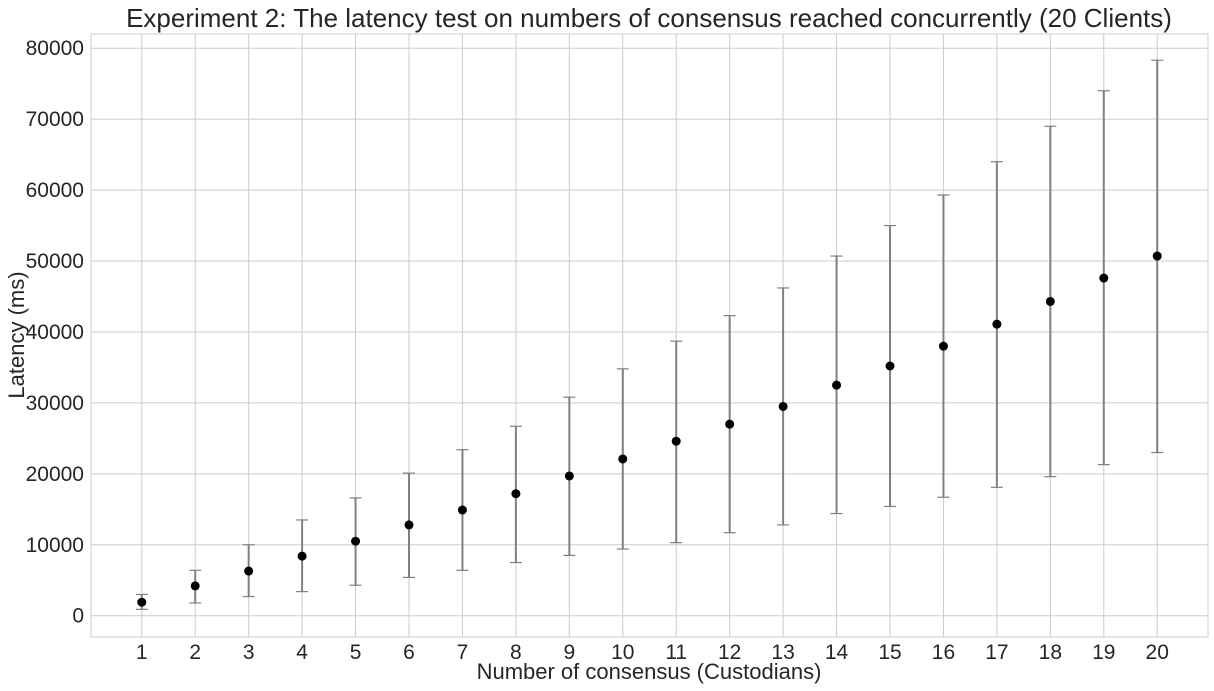  I want to click on x-tick-label: 5, so click(356, 652).